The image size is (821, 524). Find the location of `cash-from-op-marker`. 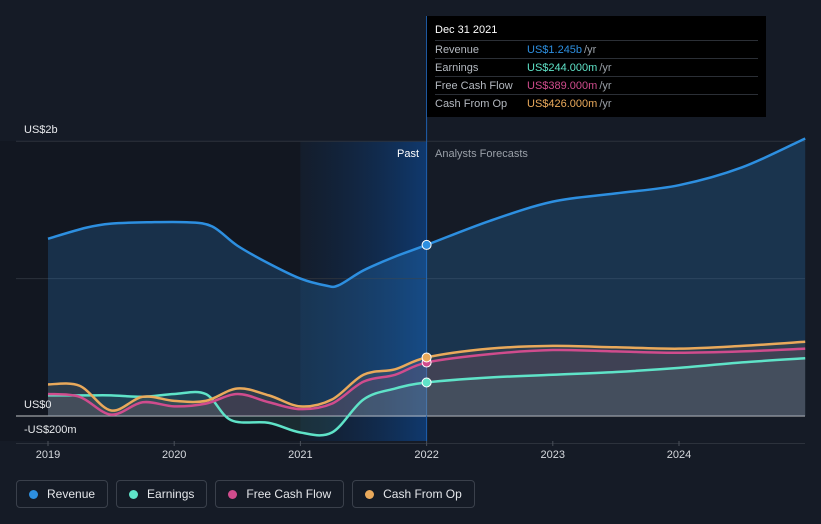

cash-from-op-marker is located at coordinates (426, 357).